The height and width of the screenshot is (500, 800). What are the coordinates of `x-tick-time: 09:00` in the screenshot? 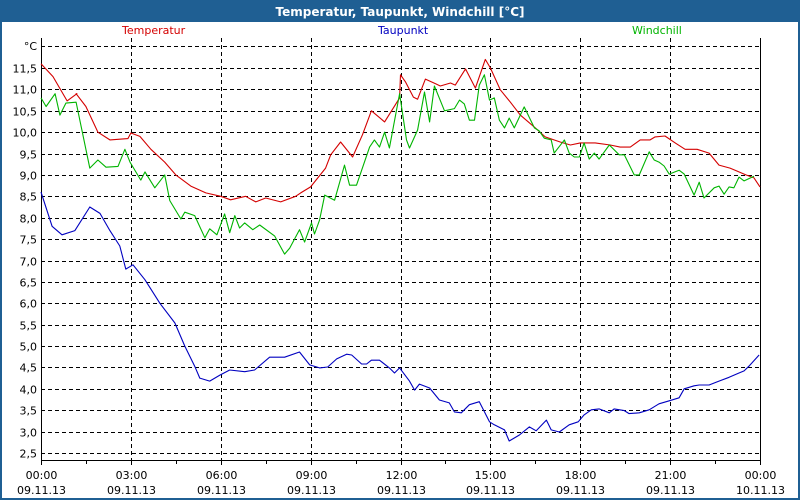 It's located at (312, 475).